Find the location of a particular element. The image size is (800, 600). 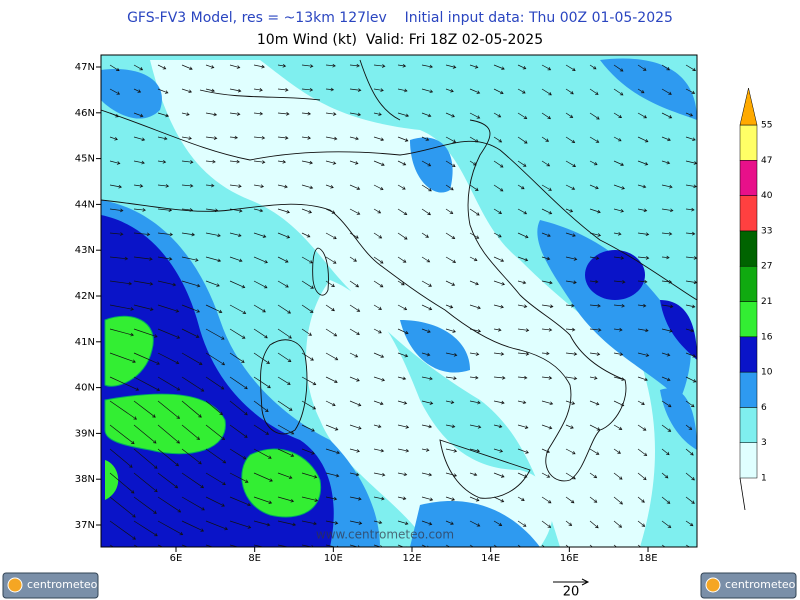

lon-label: 8E is located at coordinates (254, 558).